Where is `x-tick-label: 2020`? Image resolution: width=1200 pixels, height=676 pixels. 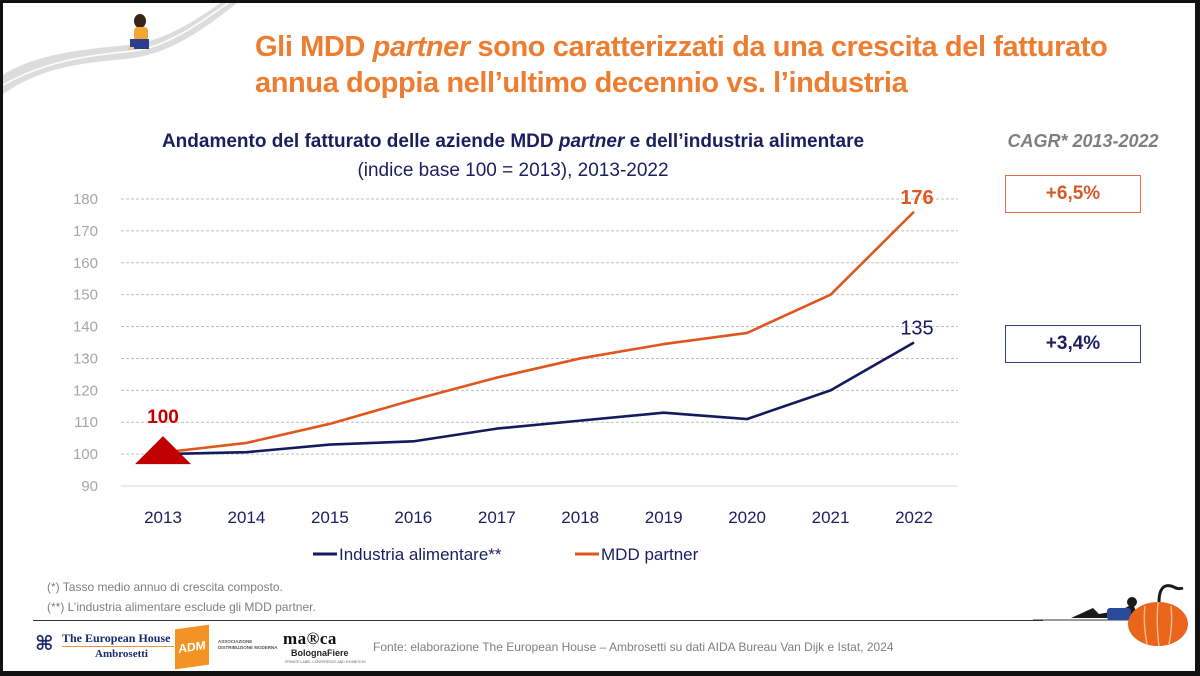
x-tick-label: 2020 is located at coordinates (747, 517).